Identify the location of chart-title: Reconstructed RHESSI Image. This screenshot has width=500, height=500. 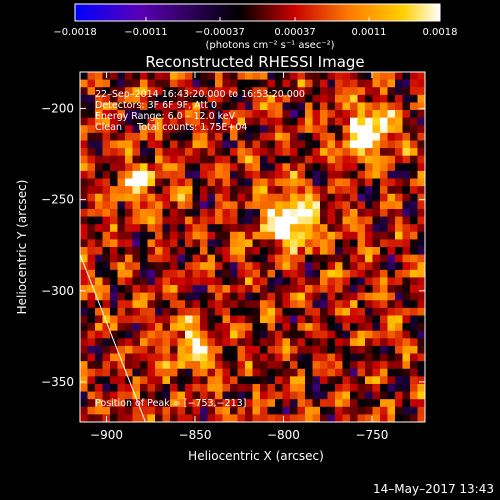
(254, 62).